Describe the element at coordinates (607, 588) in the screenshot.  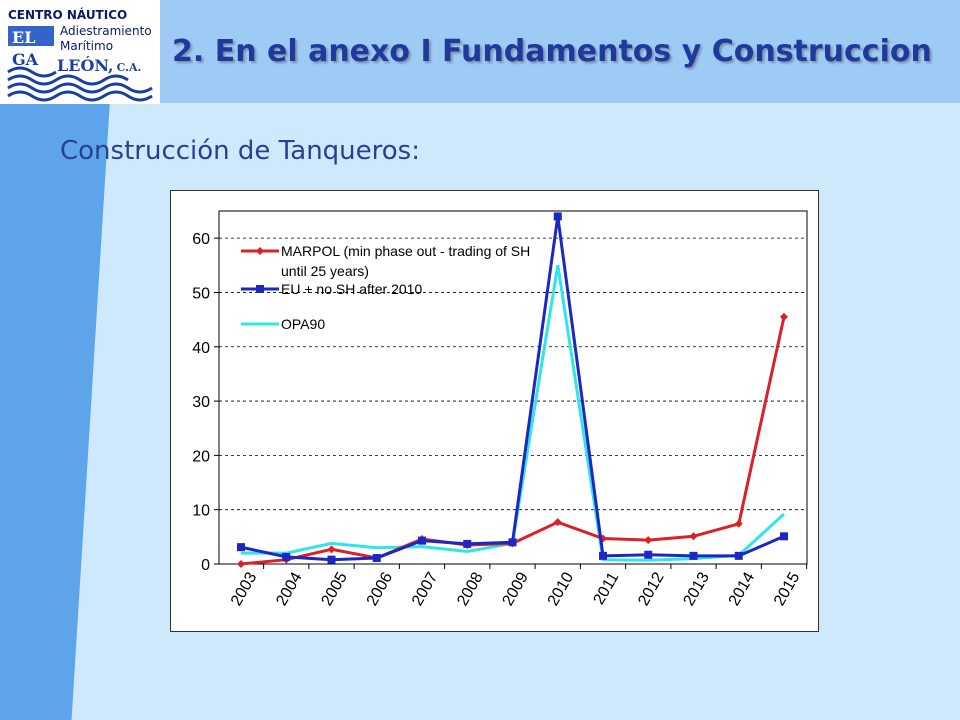
I see `x-tick-label: 2011` at that location.